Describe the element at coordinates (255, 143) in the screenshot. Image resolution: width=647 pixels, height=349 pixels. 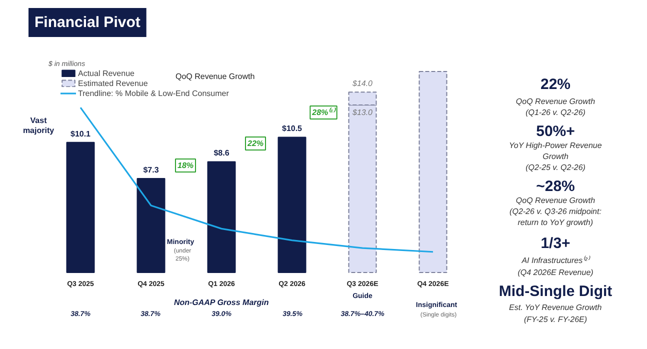
I see `annotation: 22%` at that location.